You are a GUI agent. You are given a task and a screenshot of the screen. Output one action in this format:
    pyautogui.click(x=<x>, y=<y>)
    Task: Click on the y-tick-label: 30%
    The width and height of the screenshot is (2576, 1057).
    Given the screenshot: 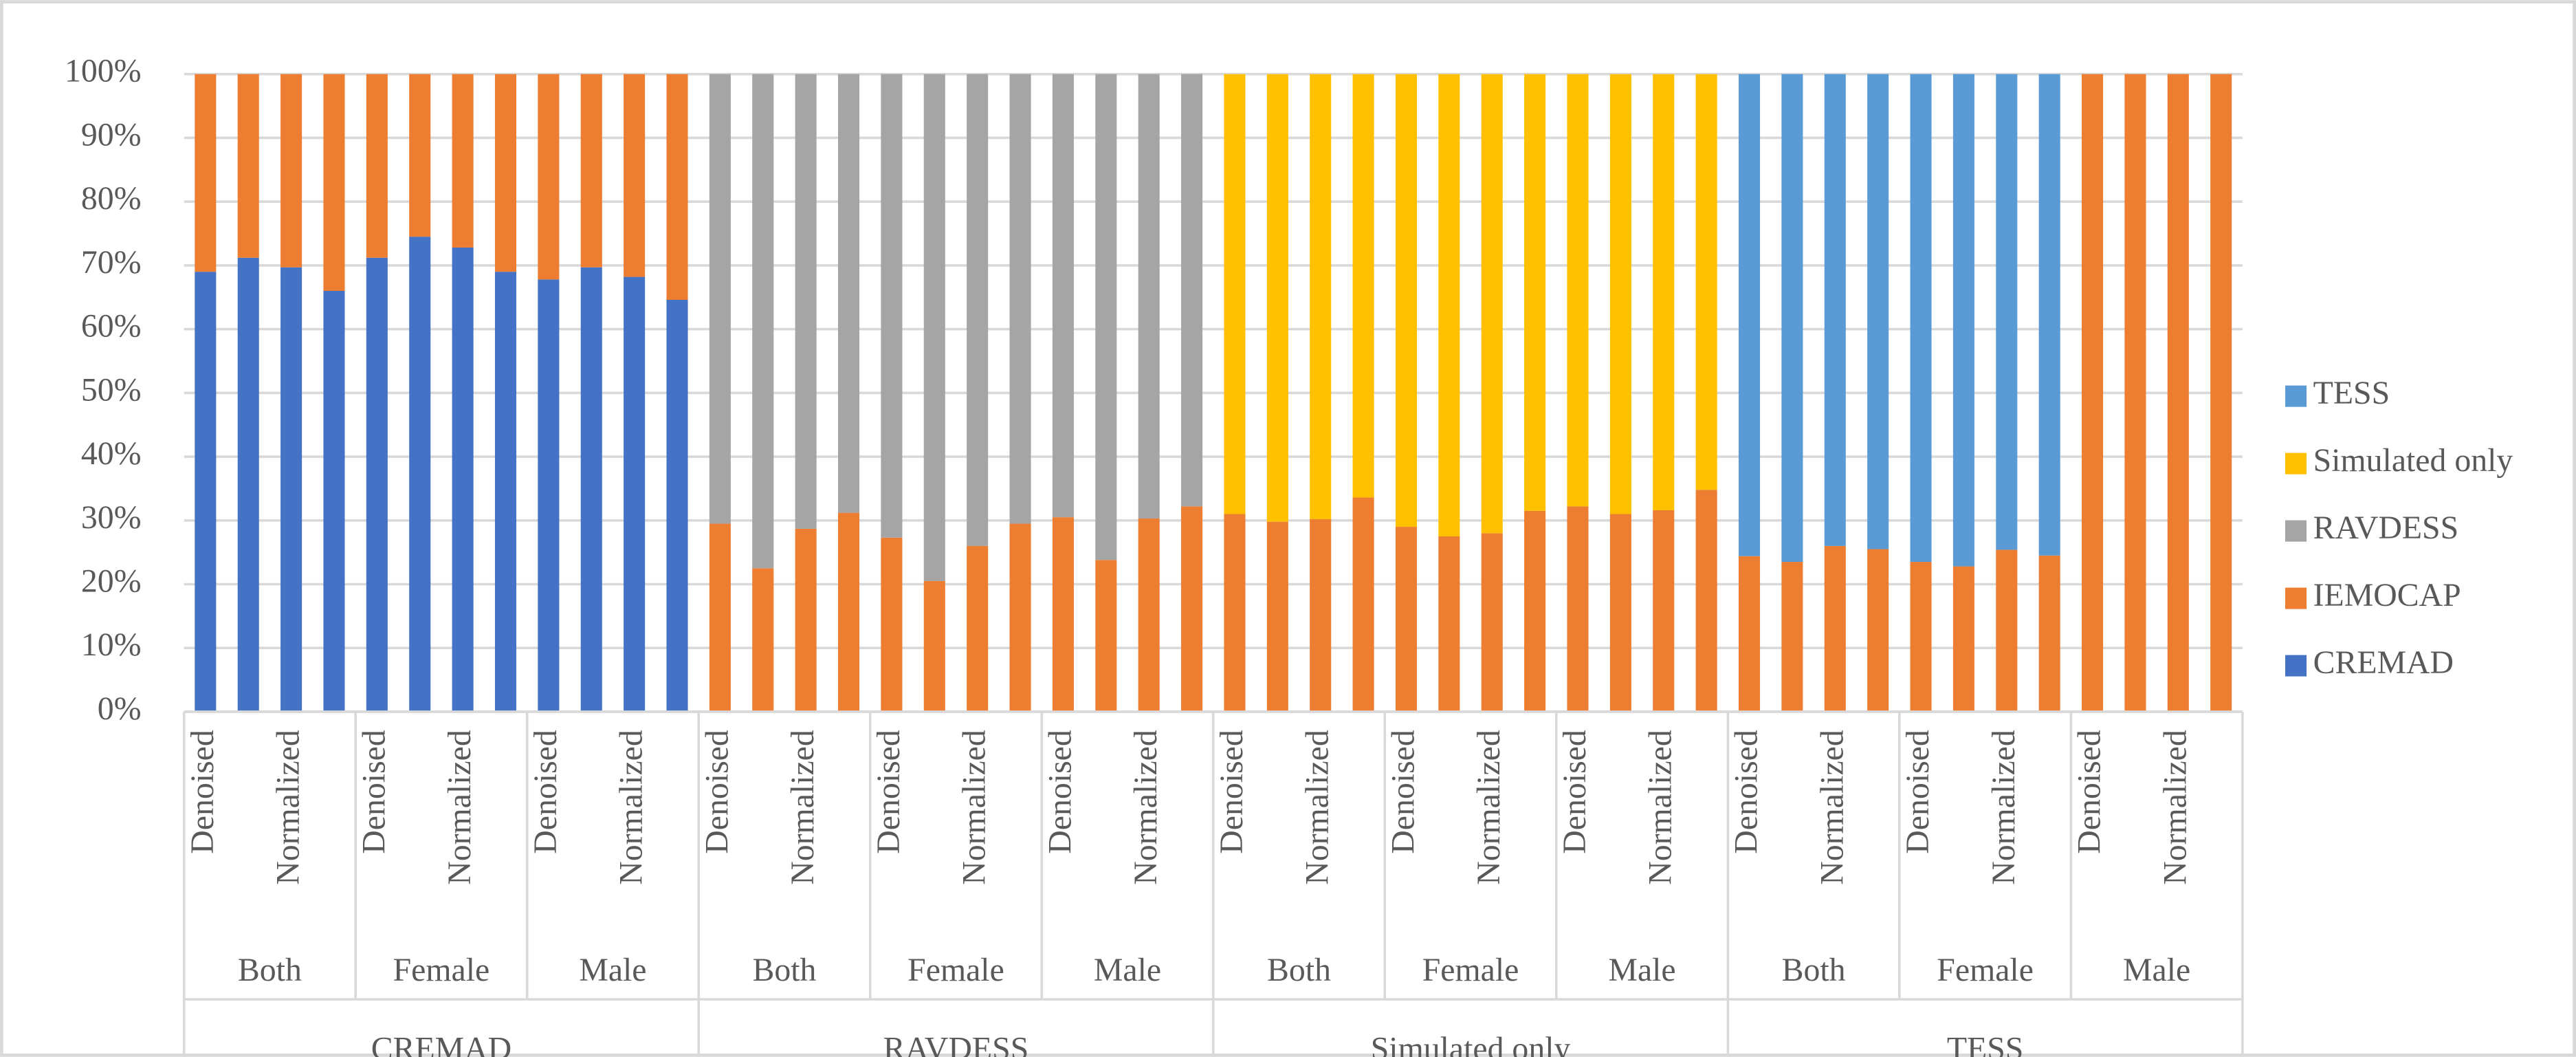 What is the action you would take?
    pyautogui.click(x=111, y=517)
    